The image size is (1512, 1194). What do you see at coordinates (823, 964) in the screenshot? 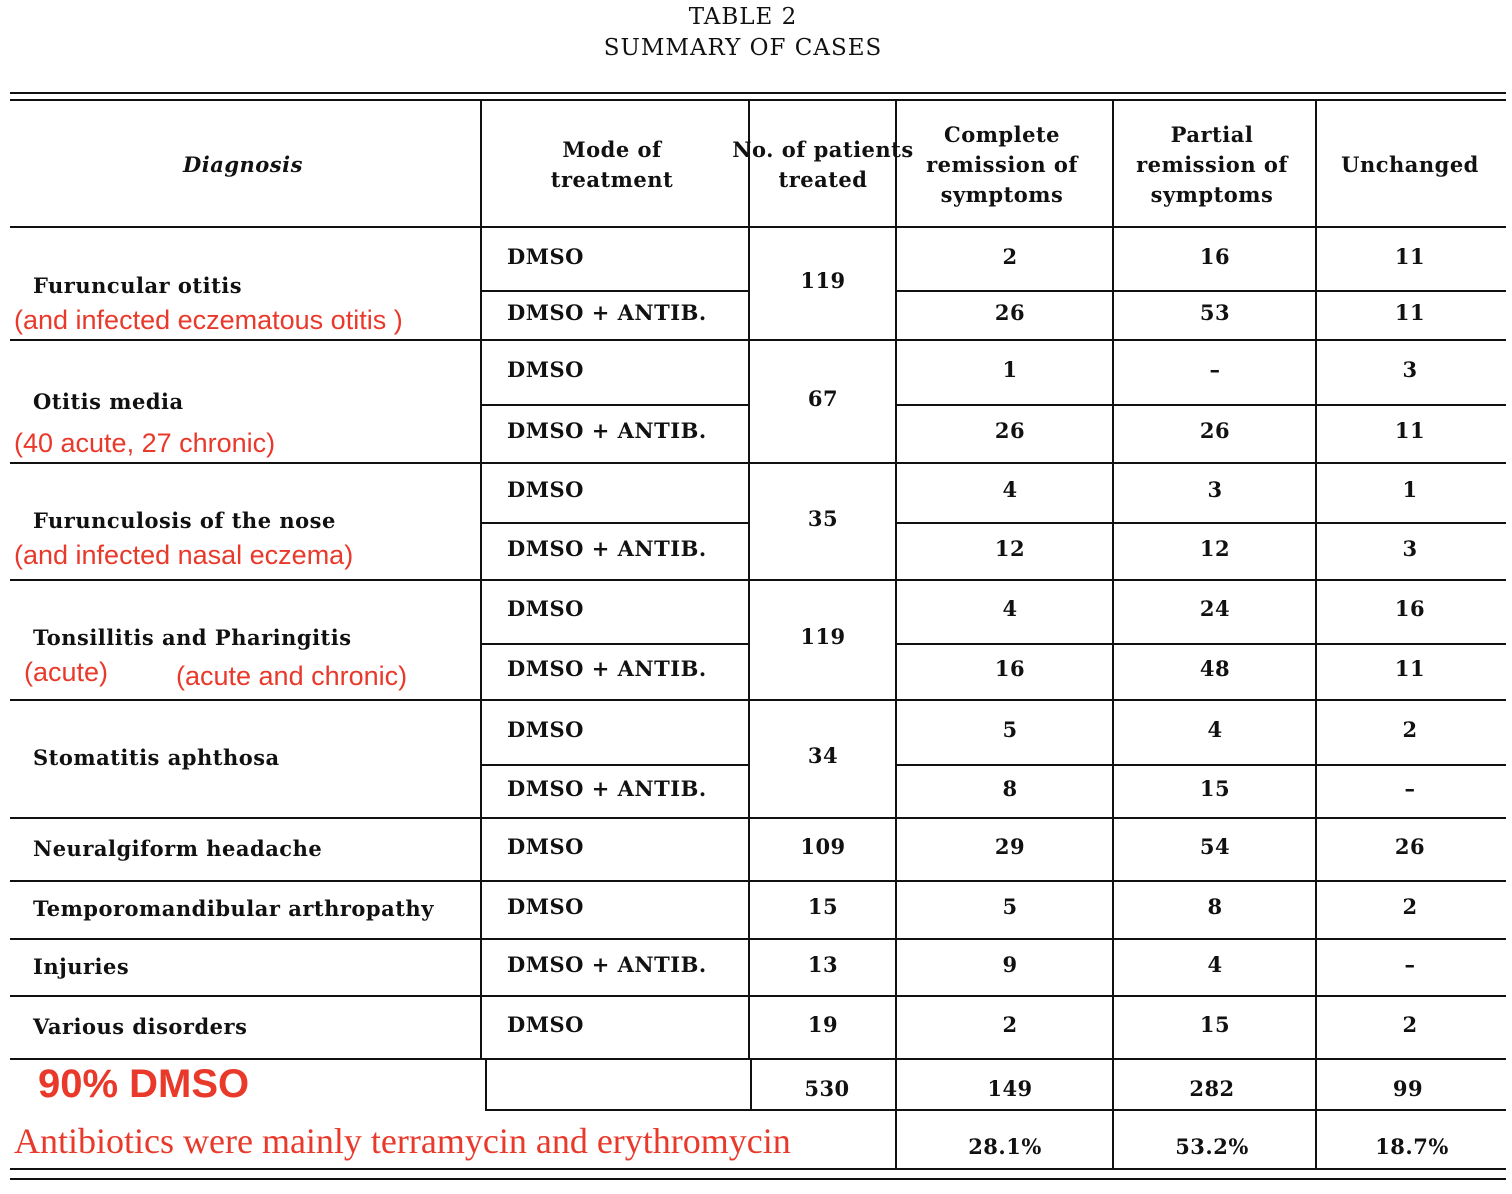
I see `patients-cell: 13` at bounding box center [823, 964].